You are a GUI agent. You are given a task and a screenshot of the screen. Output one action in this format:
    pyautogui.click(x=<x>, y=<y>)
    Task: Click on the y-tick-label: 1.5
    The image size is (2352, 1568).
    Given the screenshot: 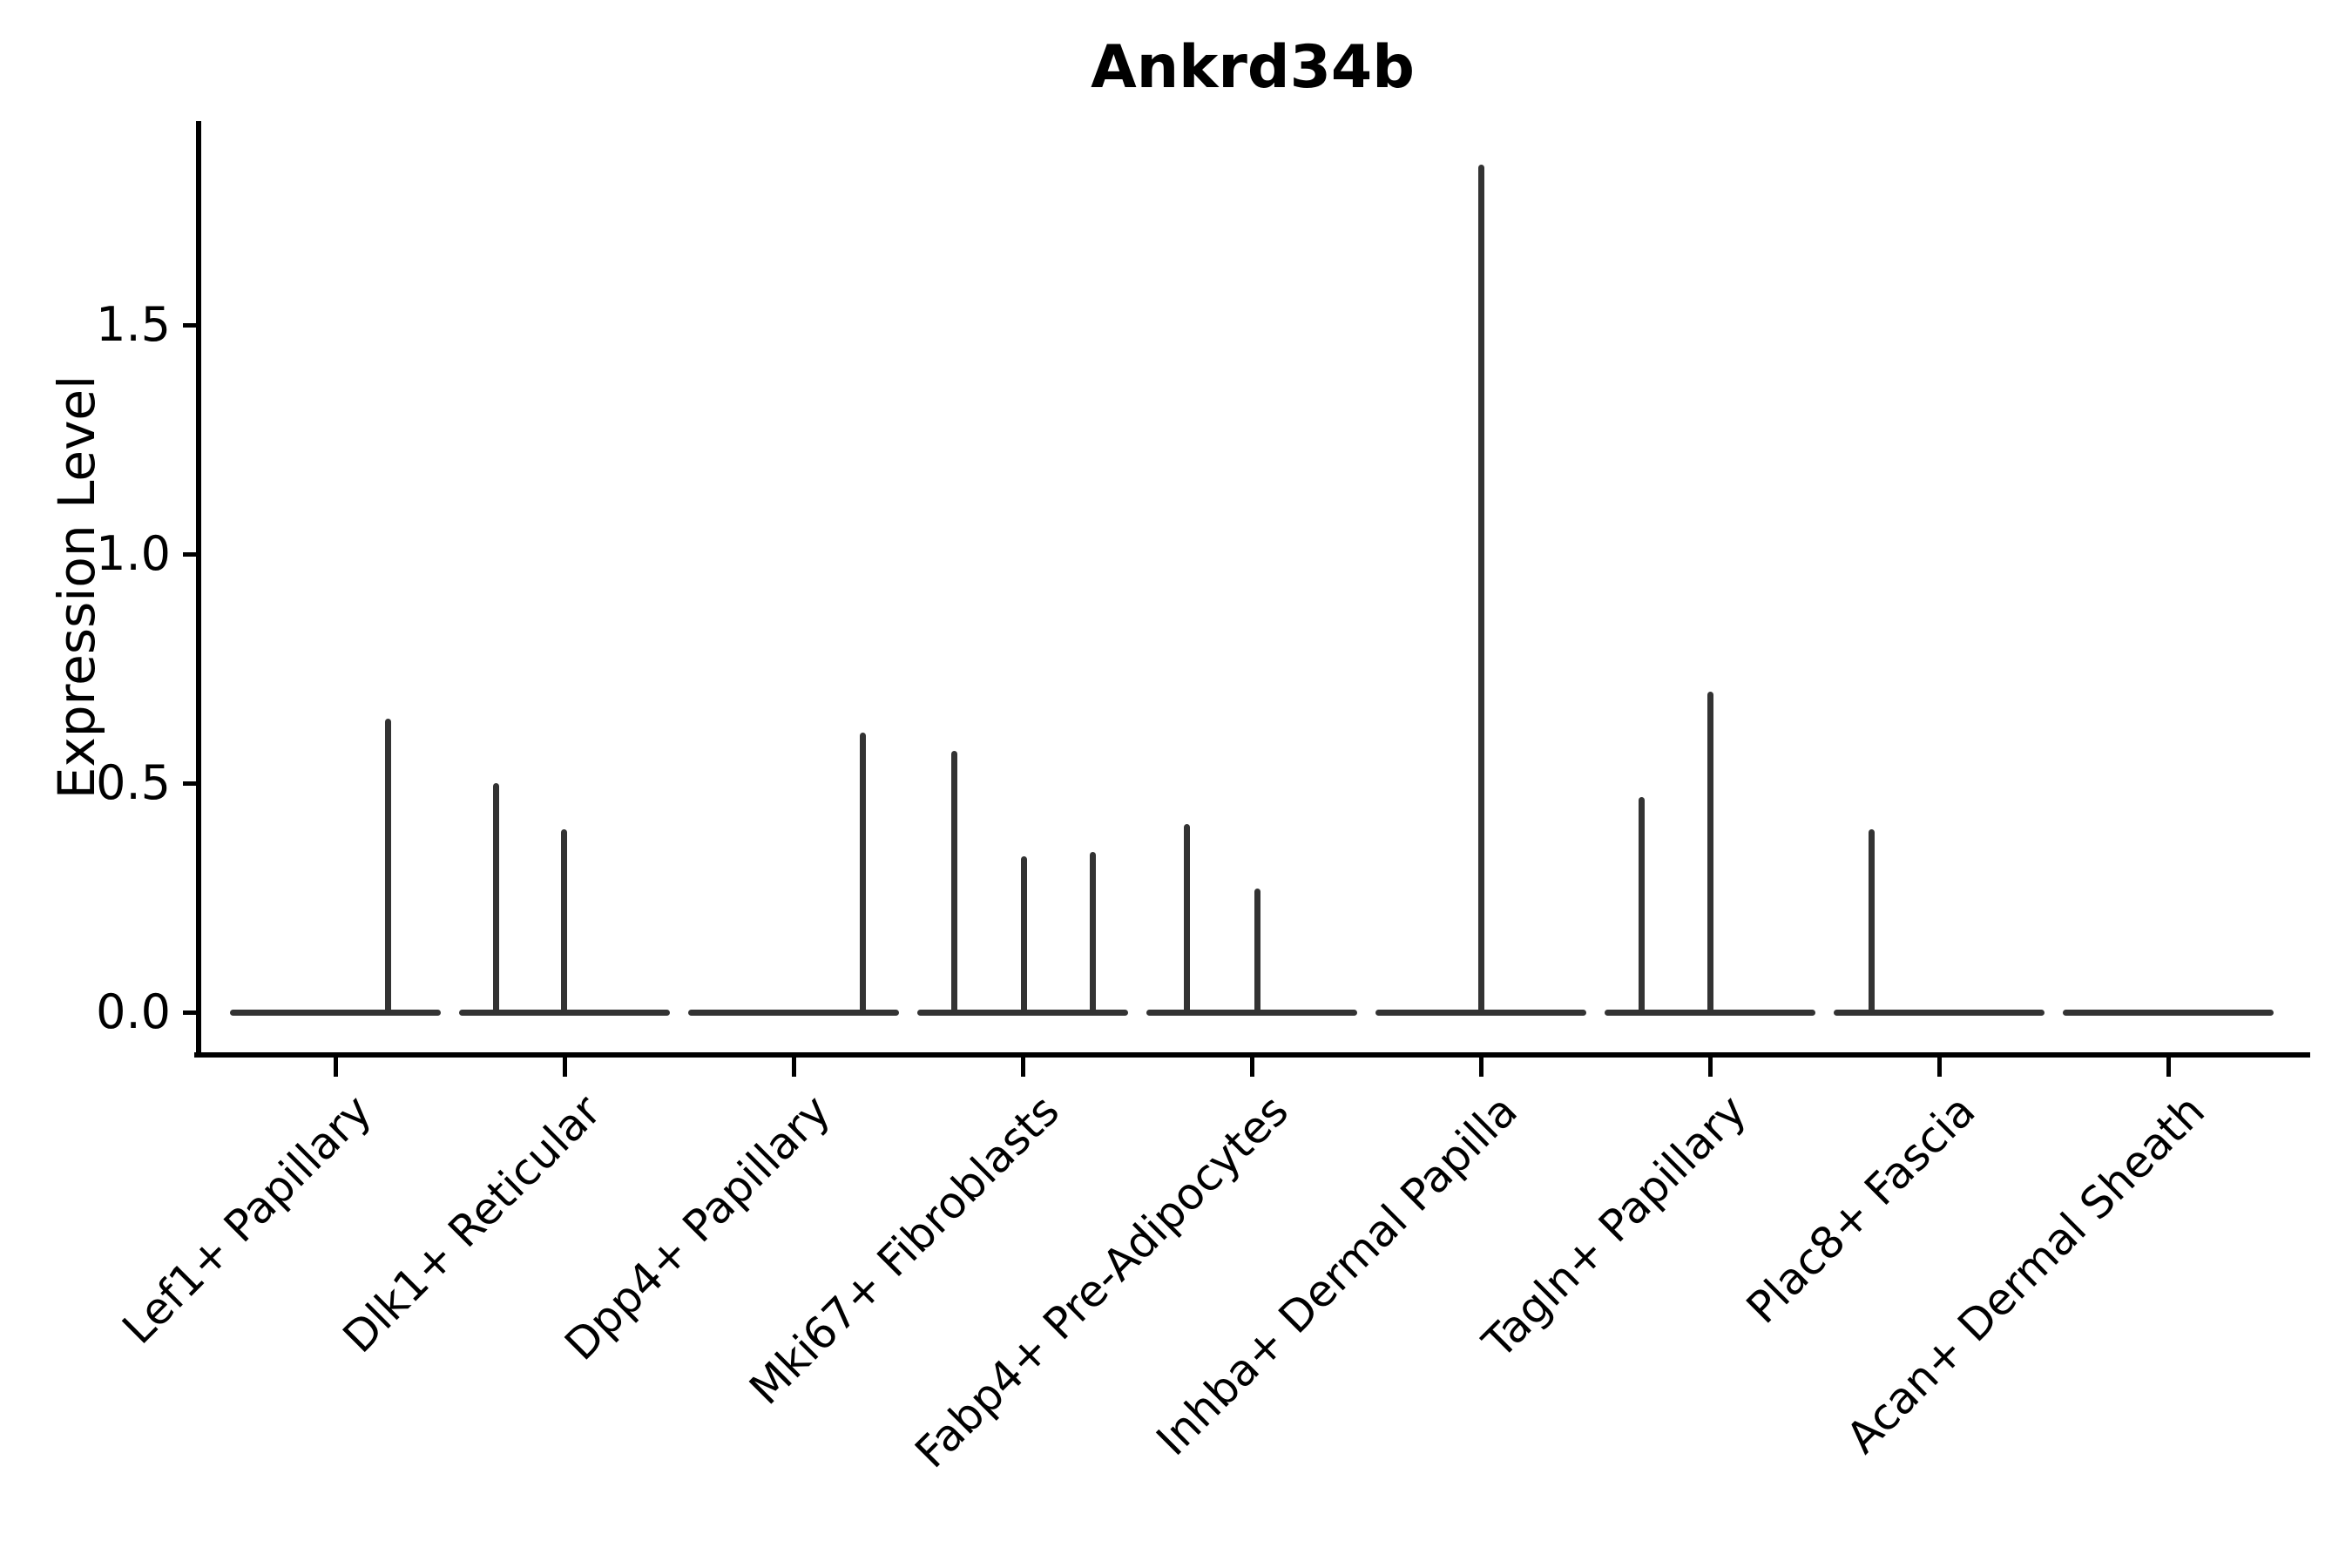 What is the action you would take?
    pyautogui.click(x=134, y=324)
    